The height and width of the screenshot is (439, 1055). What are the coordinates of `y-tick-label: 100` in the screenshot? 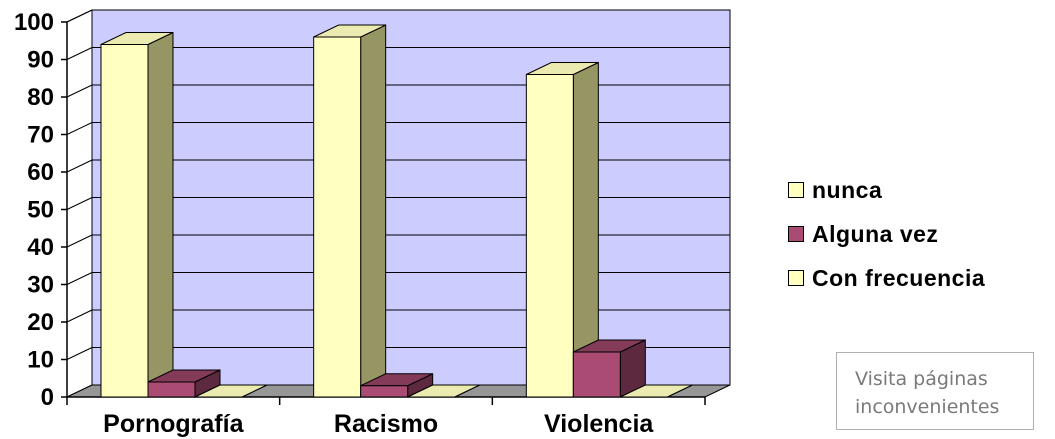 It's located at (34, 22).